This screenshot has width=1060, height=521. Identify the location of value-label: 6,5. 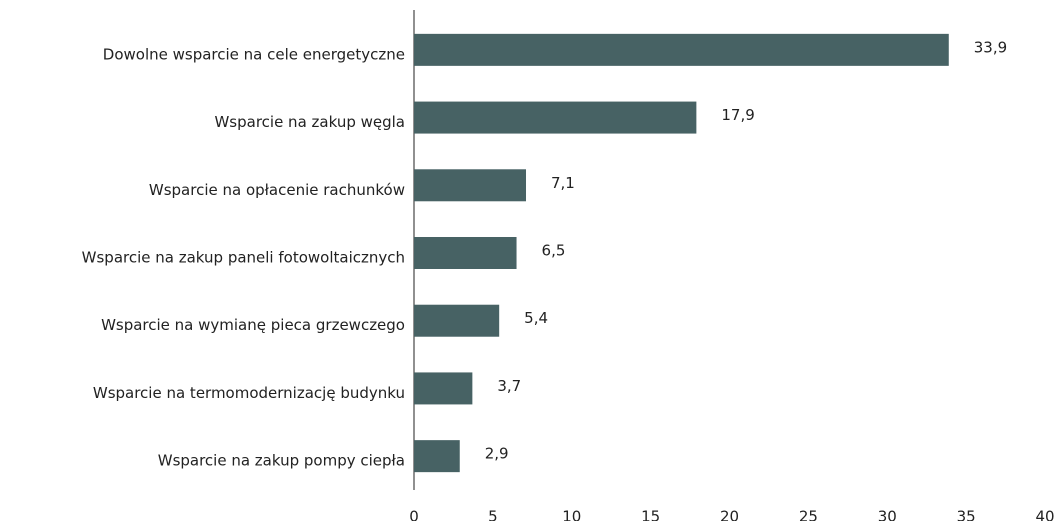
(554, 251).